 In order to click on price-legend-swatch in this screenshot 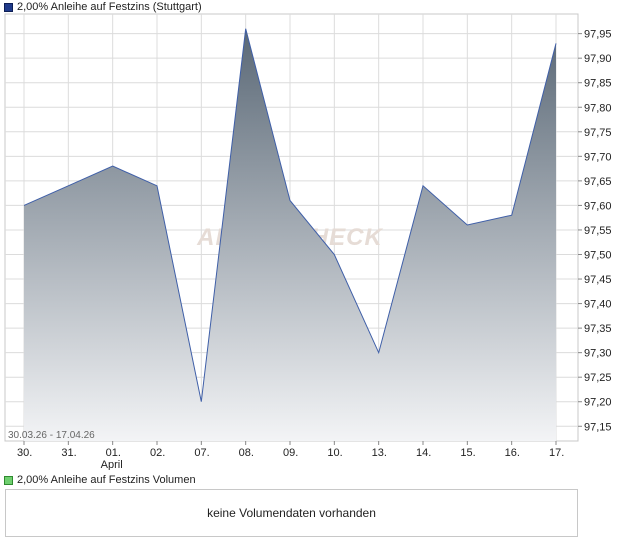, I will do `click(8, 7)`.